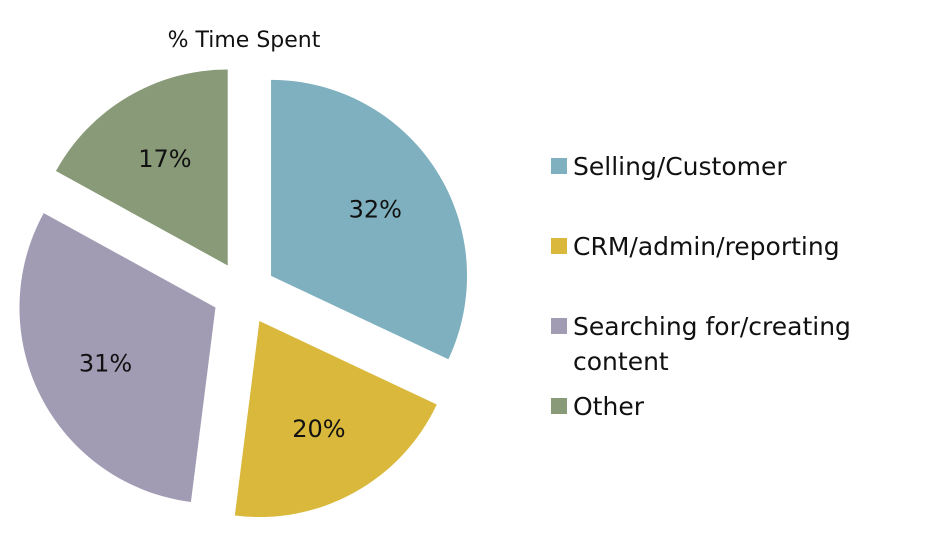 The width and height of the screenshot is (930, 536). I want to click on pie-slice-other, so click(141, 167).